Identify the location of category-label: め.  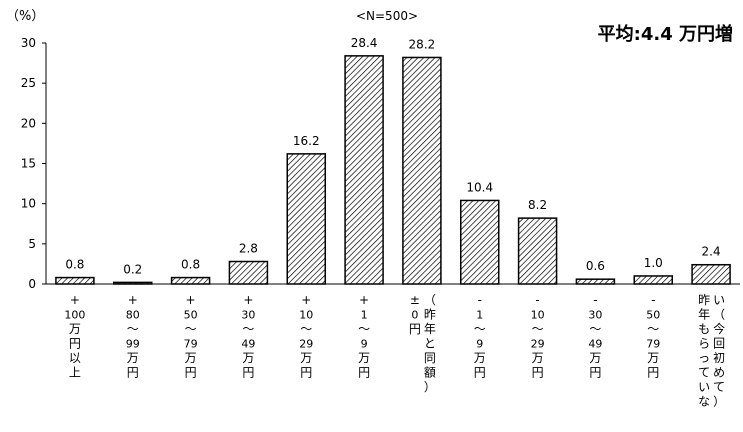
(719, 373).